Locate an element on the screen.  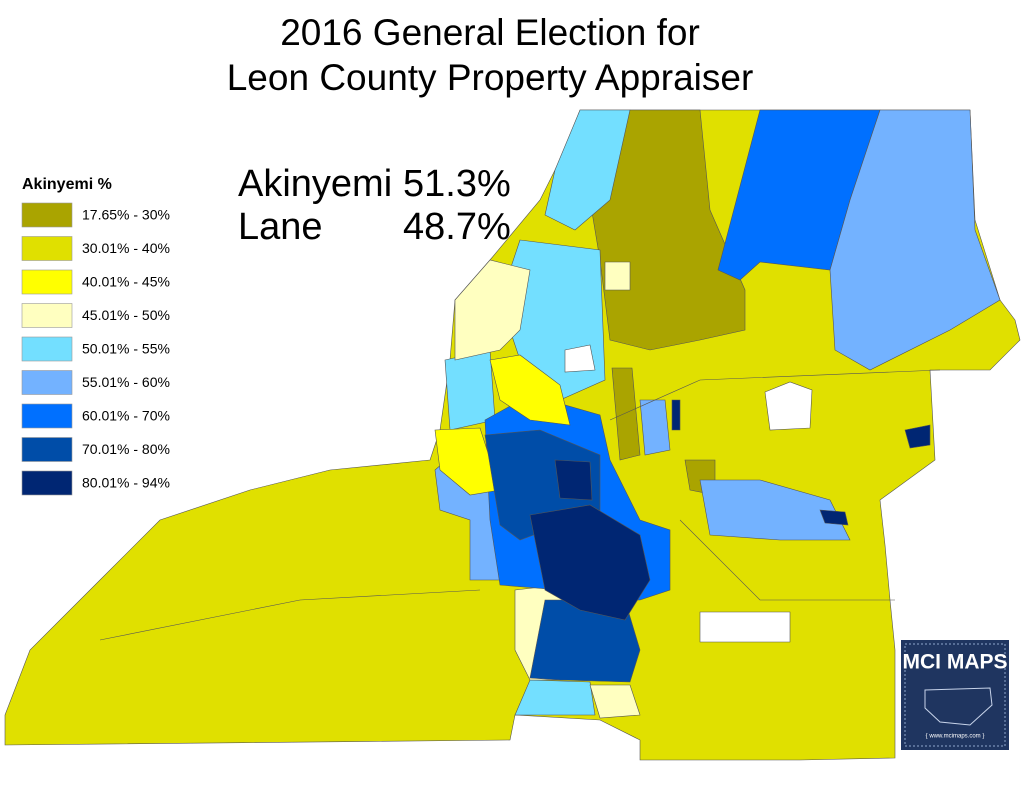
legend-label: 30.01% - 40% is located at coordinates (126, 248).